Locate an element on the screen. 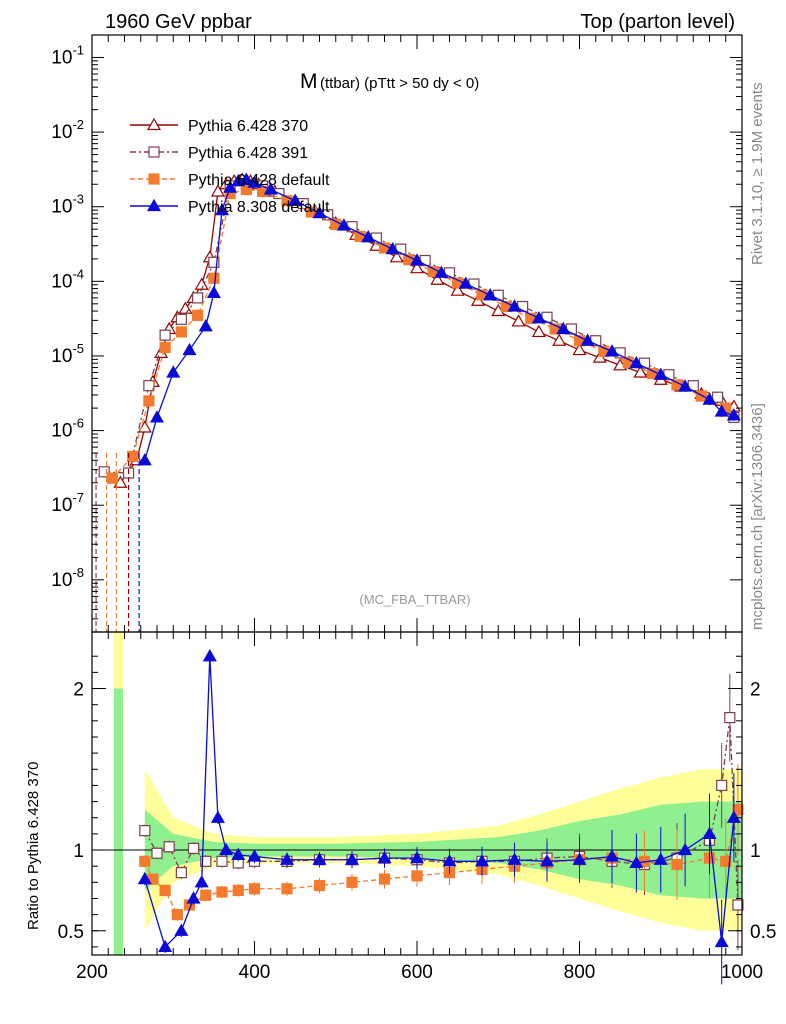 The height and width of the screenshot is (1024, 786). ratio-y-tick-label-right: 0.5 is located at coordinates (763, 932).